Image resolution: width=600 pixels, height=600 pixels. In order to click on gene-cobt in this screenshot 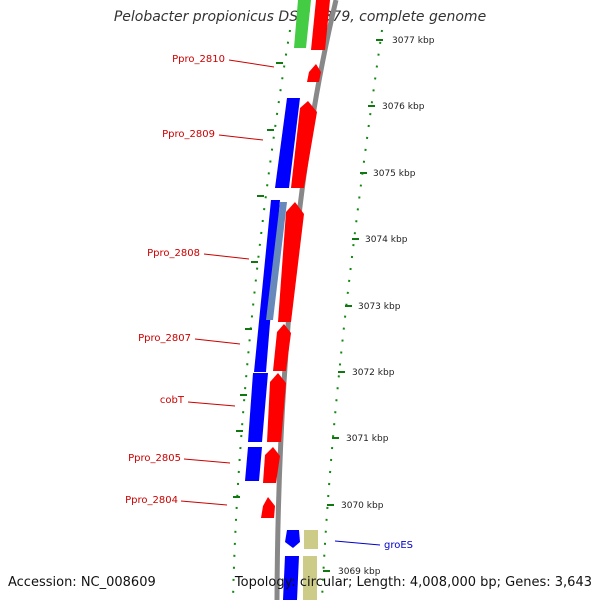, I will do `click(276, 407)`.